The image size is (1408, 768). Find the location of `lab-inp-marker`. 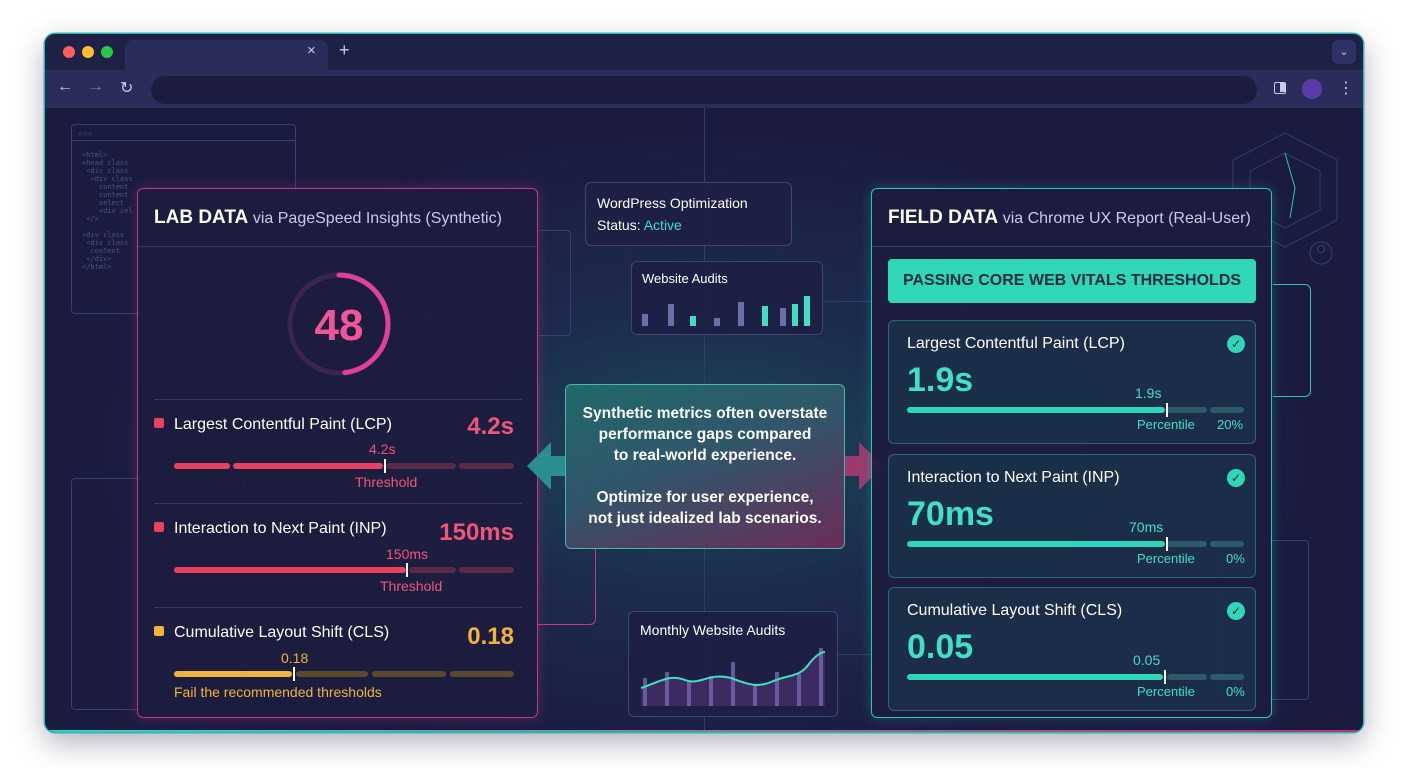

lab-inp-marker is located at coordinates (407, 570).